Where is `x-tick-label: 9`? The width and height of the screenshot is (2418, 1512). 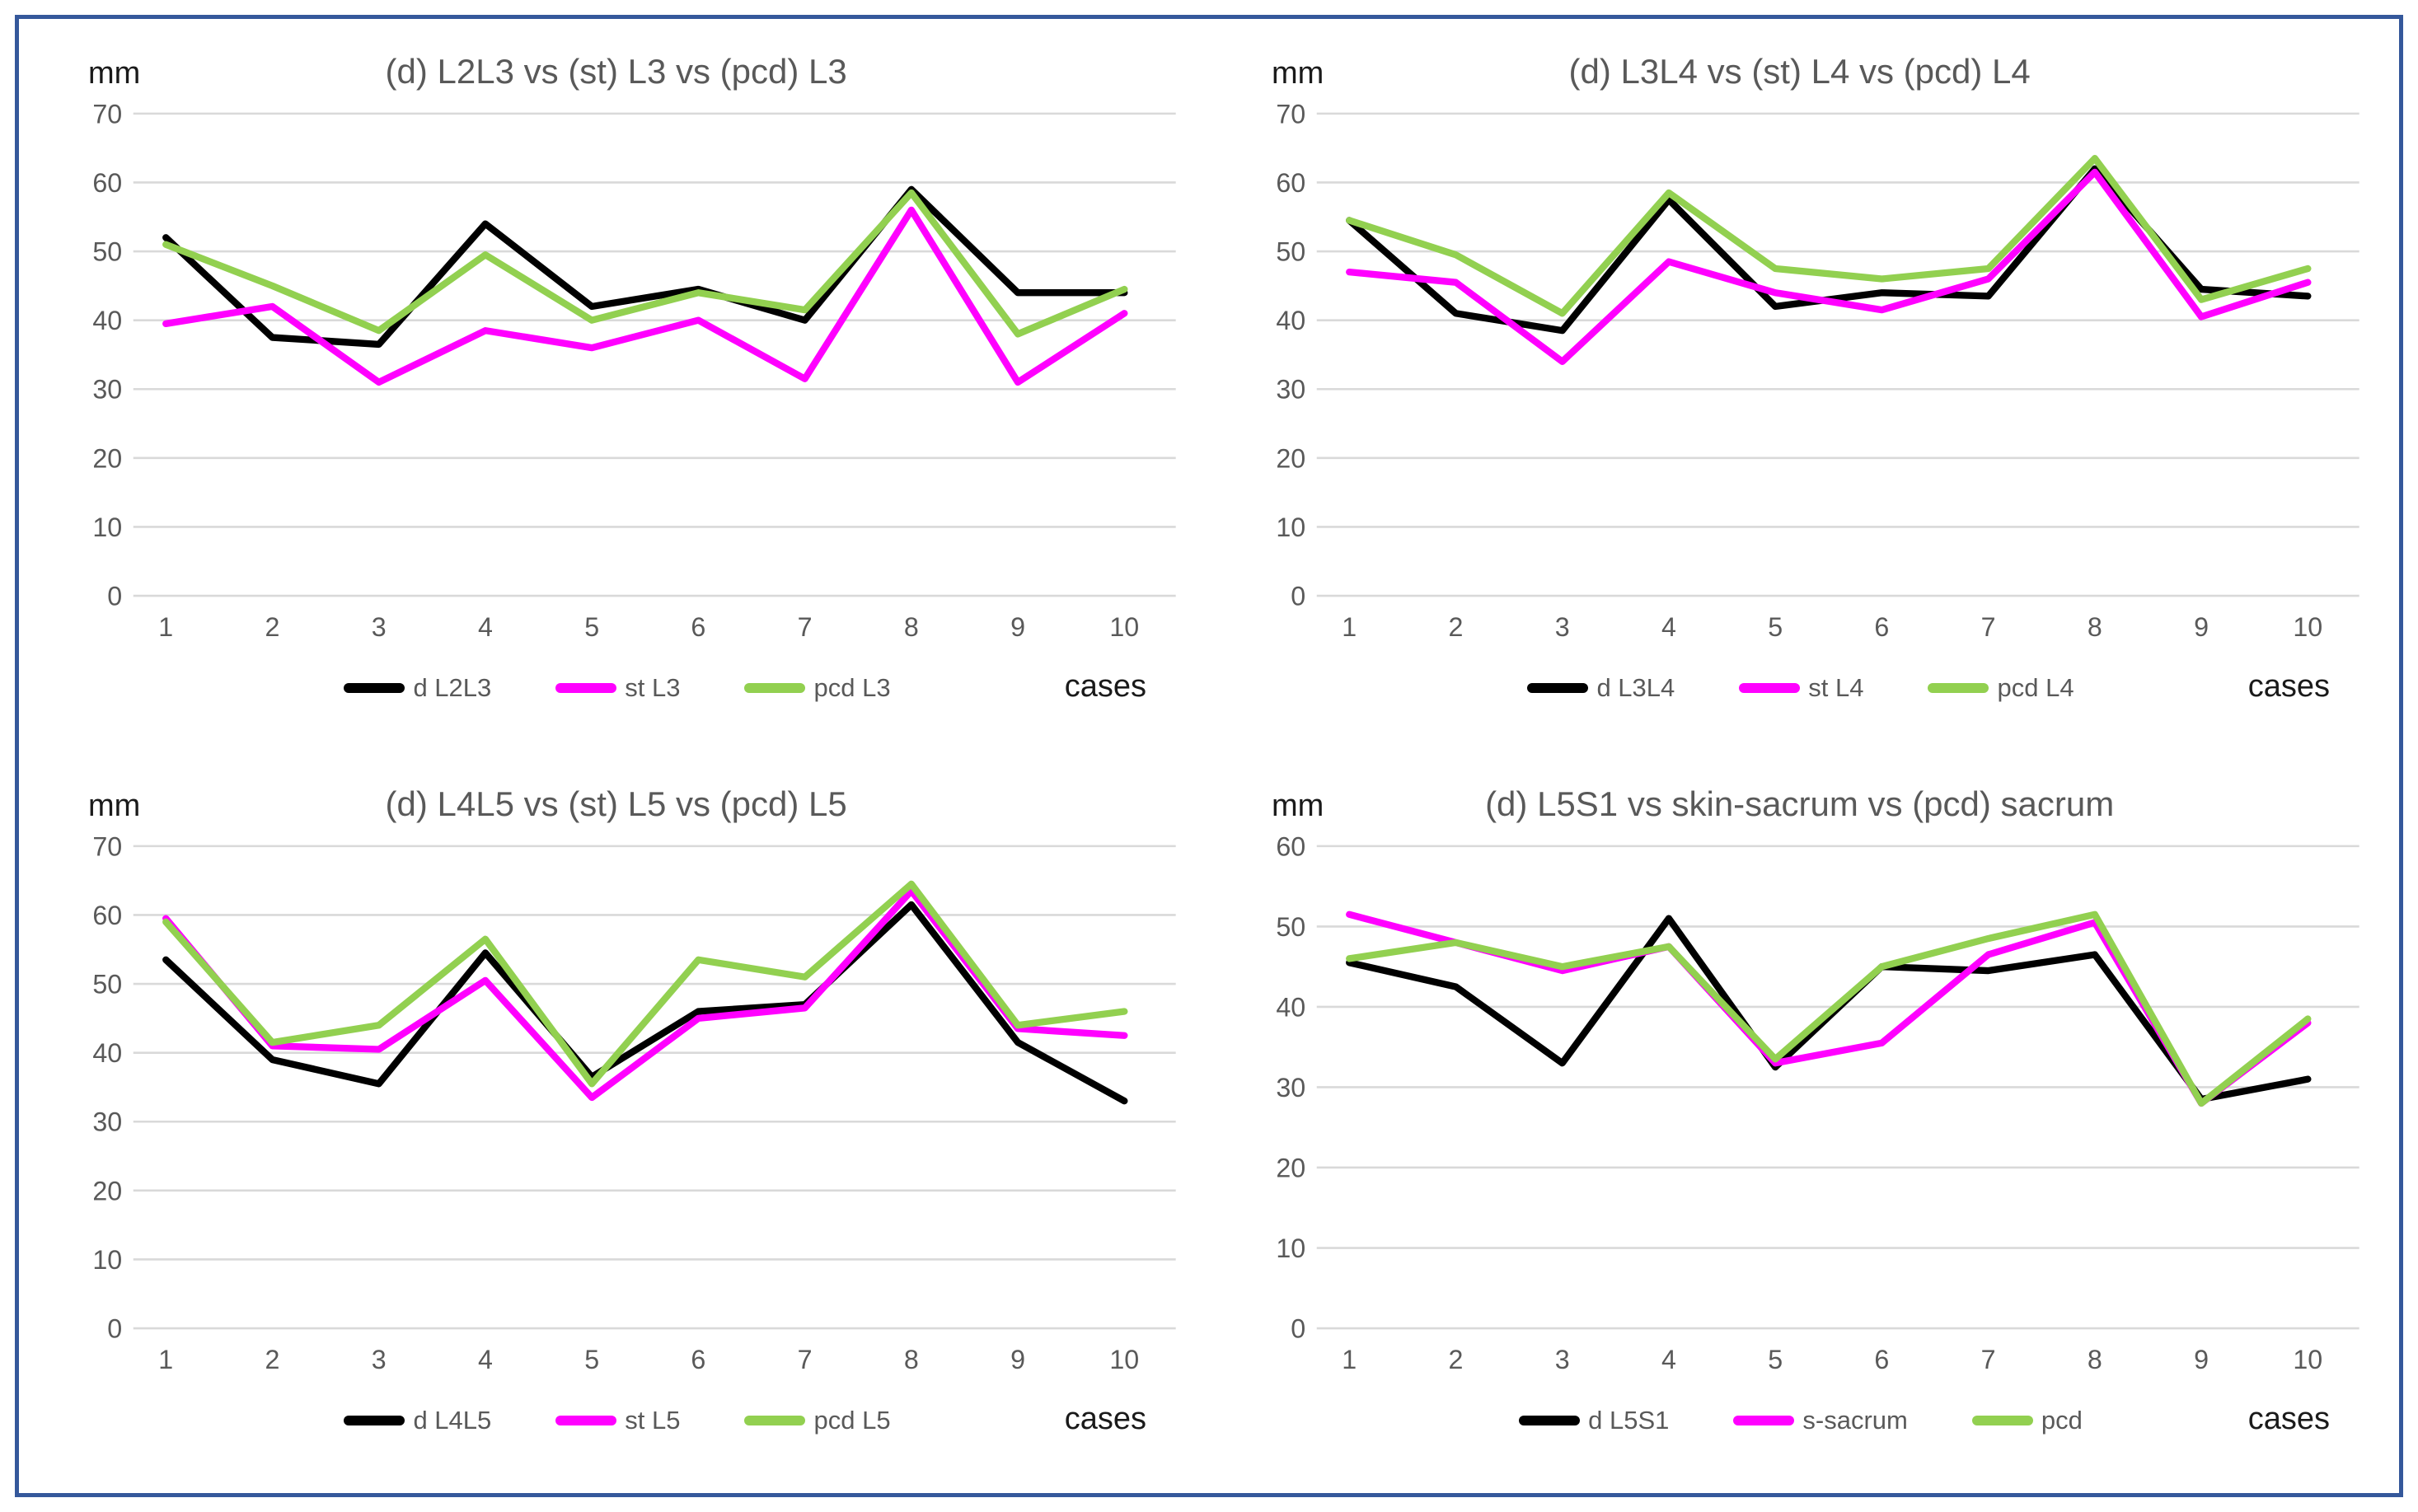 x-tick-label: 9 is located at coordinates (1017, 1359).